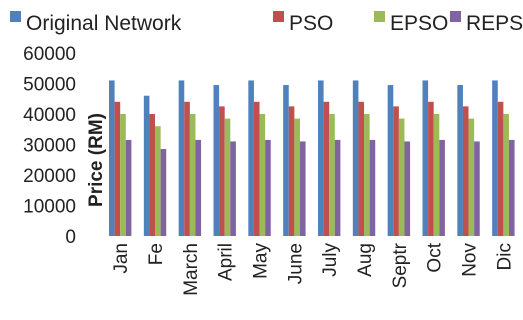  What do you see at coordinates (49, 115) in the screenshot?
I see `y-tick-label: 40000` at bounding box center [49, 115].